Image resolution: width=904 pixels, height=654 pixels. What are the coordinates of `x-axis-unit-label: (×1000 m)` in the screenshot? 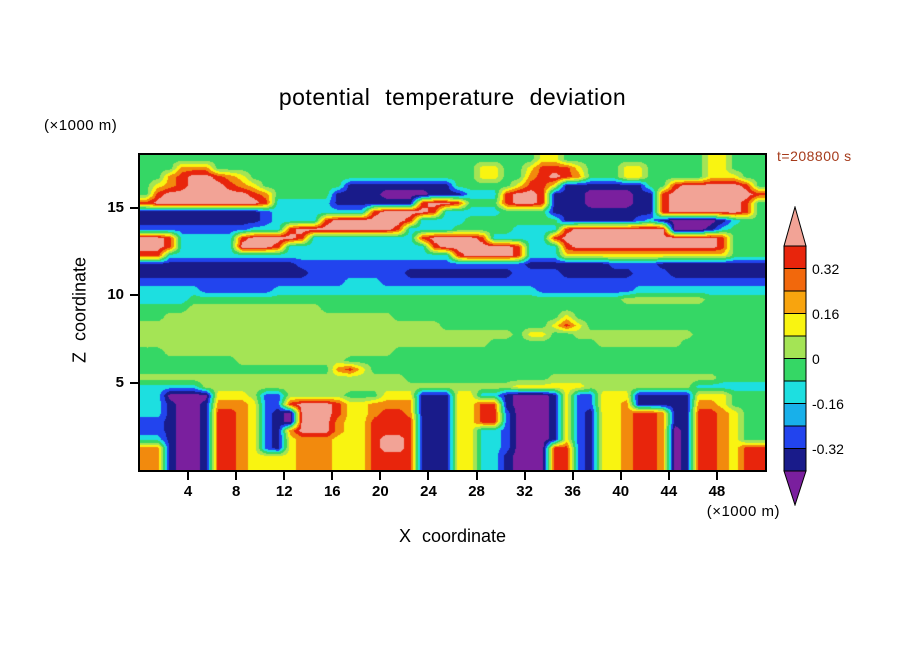 It's located at (743, 511).